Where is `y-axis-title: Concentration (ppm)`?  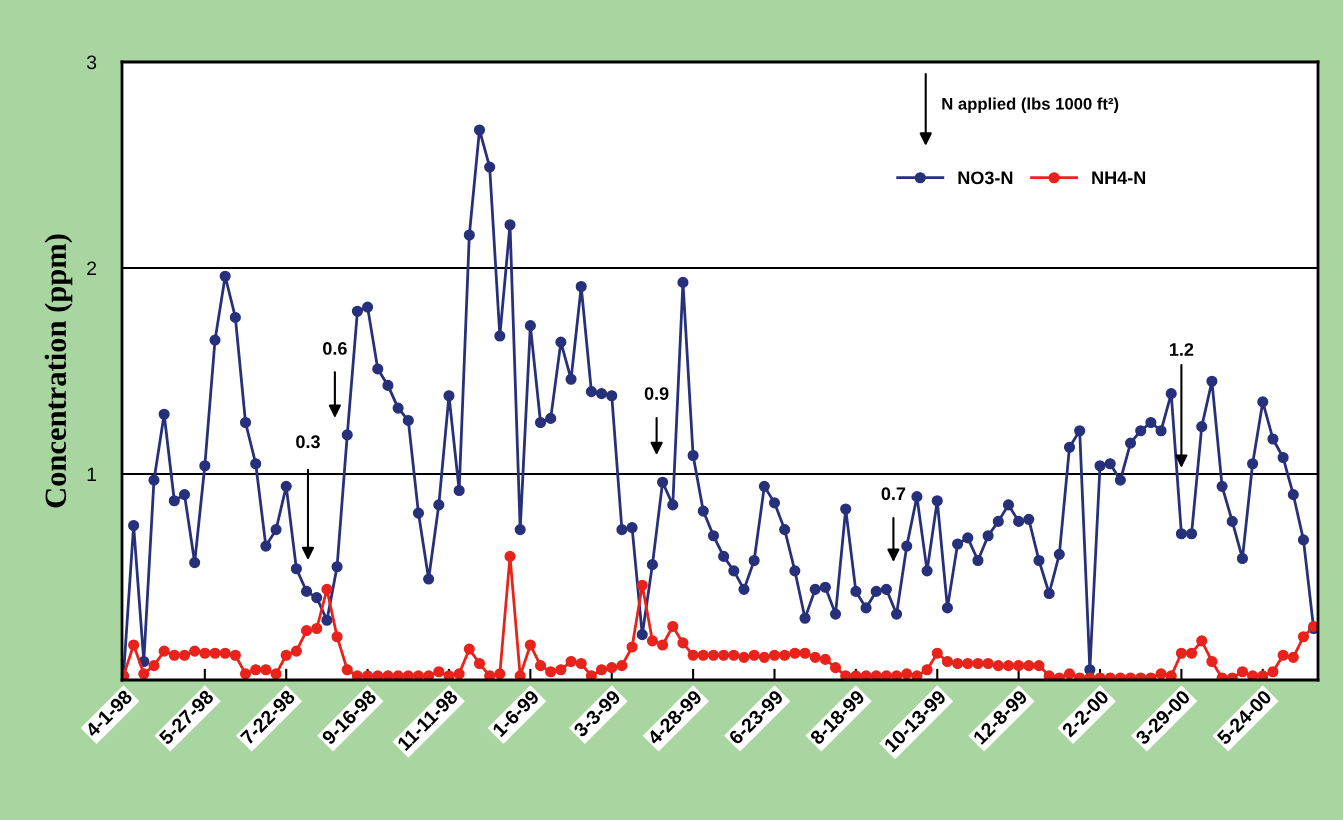 y-axis-title: Concentration (ppm) is located at coordinates (58, 371).